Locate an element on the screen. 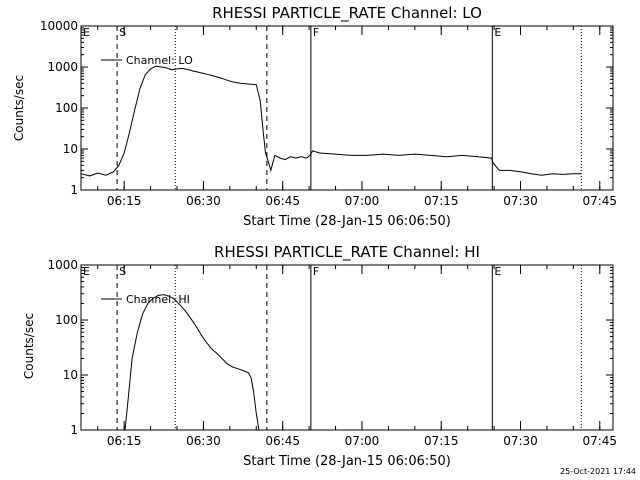  legend-label: Channel: LO is located at coordinates (159, 60).